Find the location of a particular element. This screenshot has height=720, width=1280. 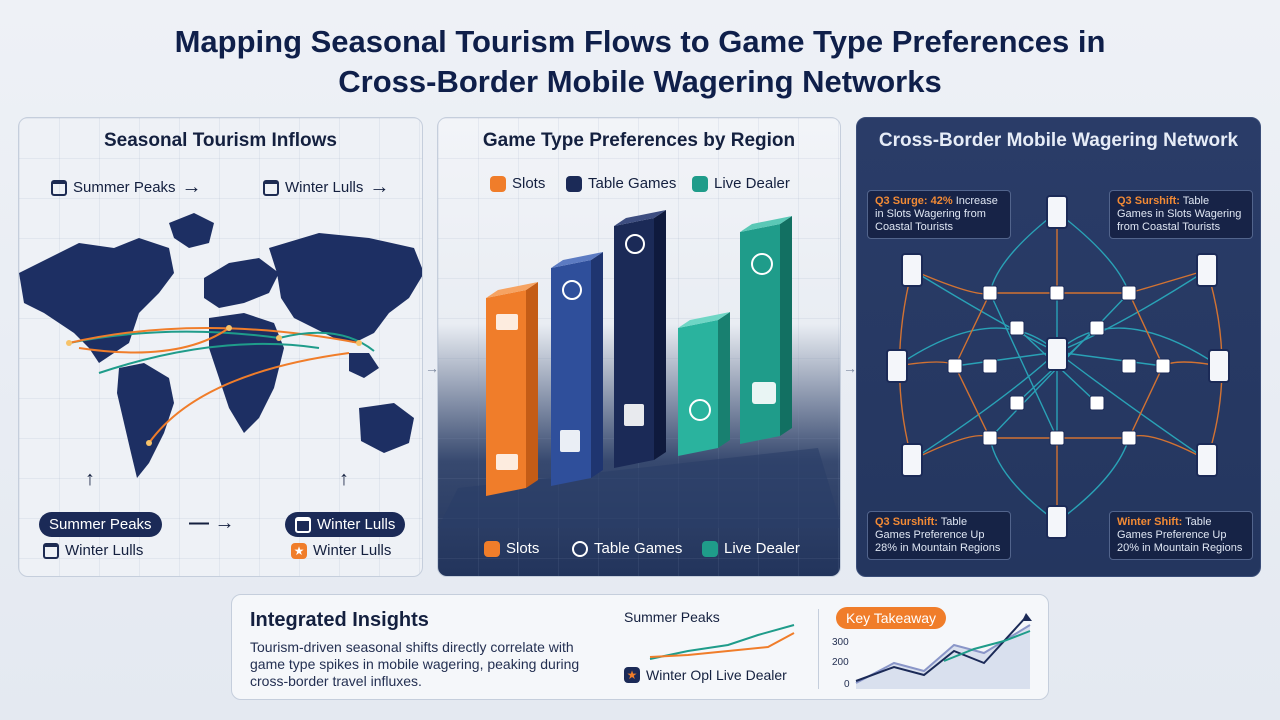

winter-live-dealer-text: Winter Opl Live Dealer is located at coordinates (716, 675).